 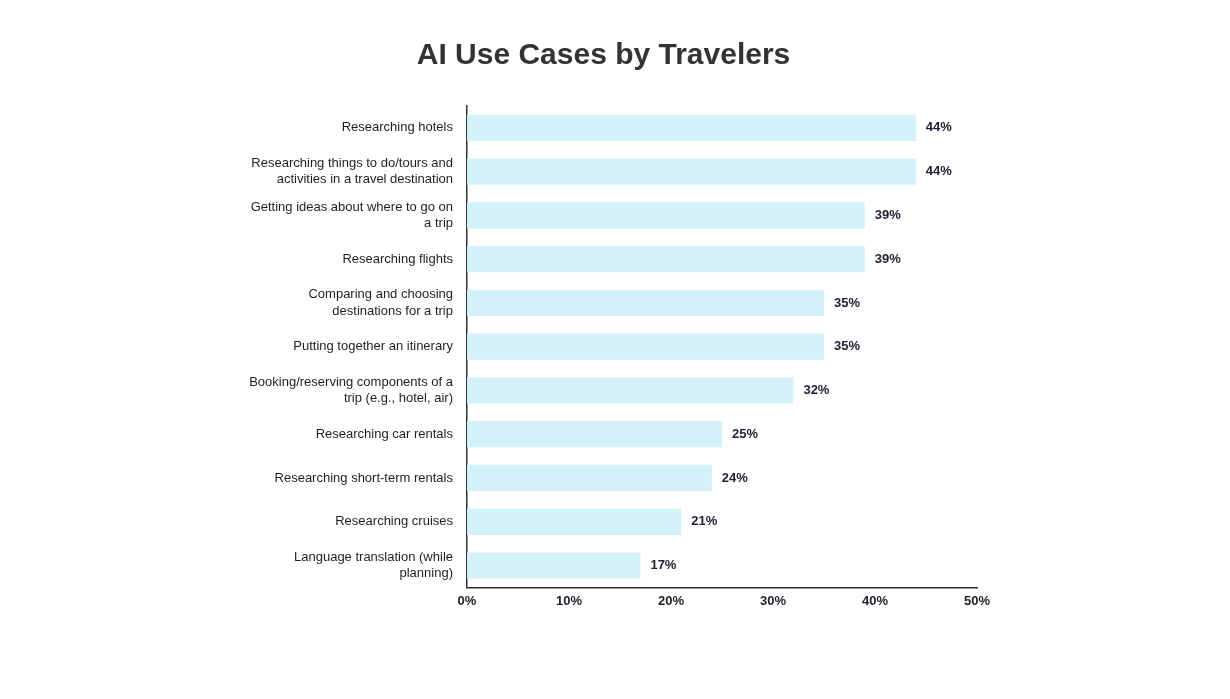 What do you see at coordinates (603, 54) in the screenshot?
I see `chart-title: AI Use Cases by Travelers` at bounding box center [603, 54].